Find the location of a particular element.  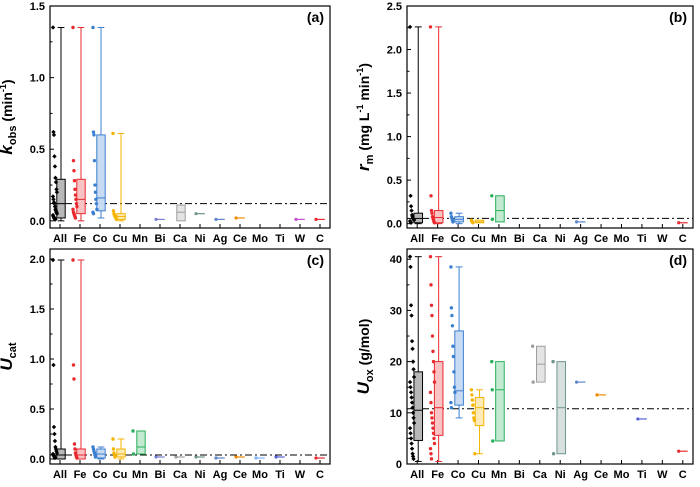

box-c is located at coordinates (682, 223).